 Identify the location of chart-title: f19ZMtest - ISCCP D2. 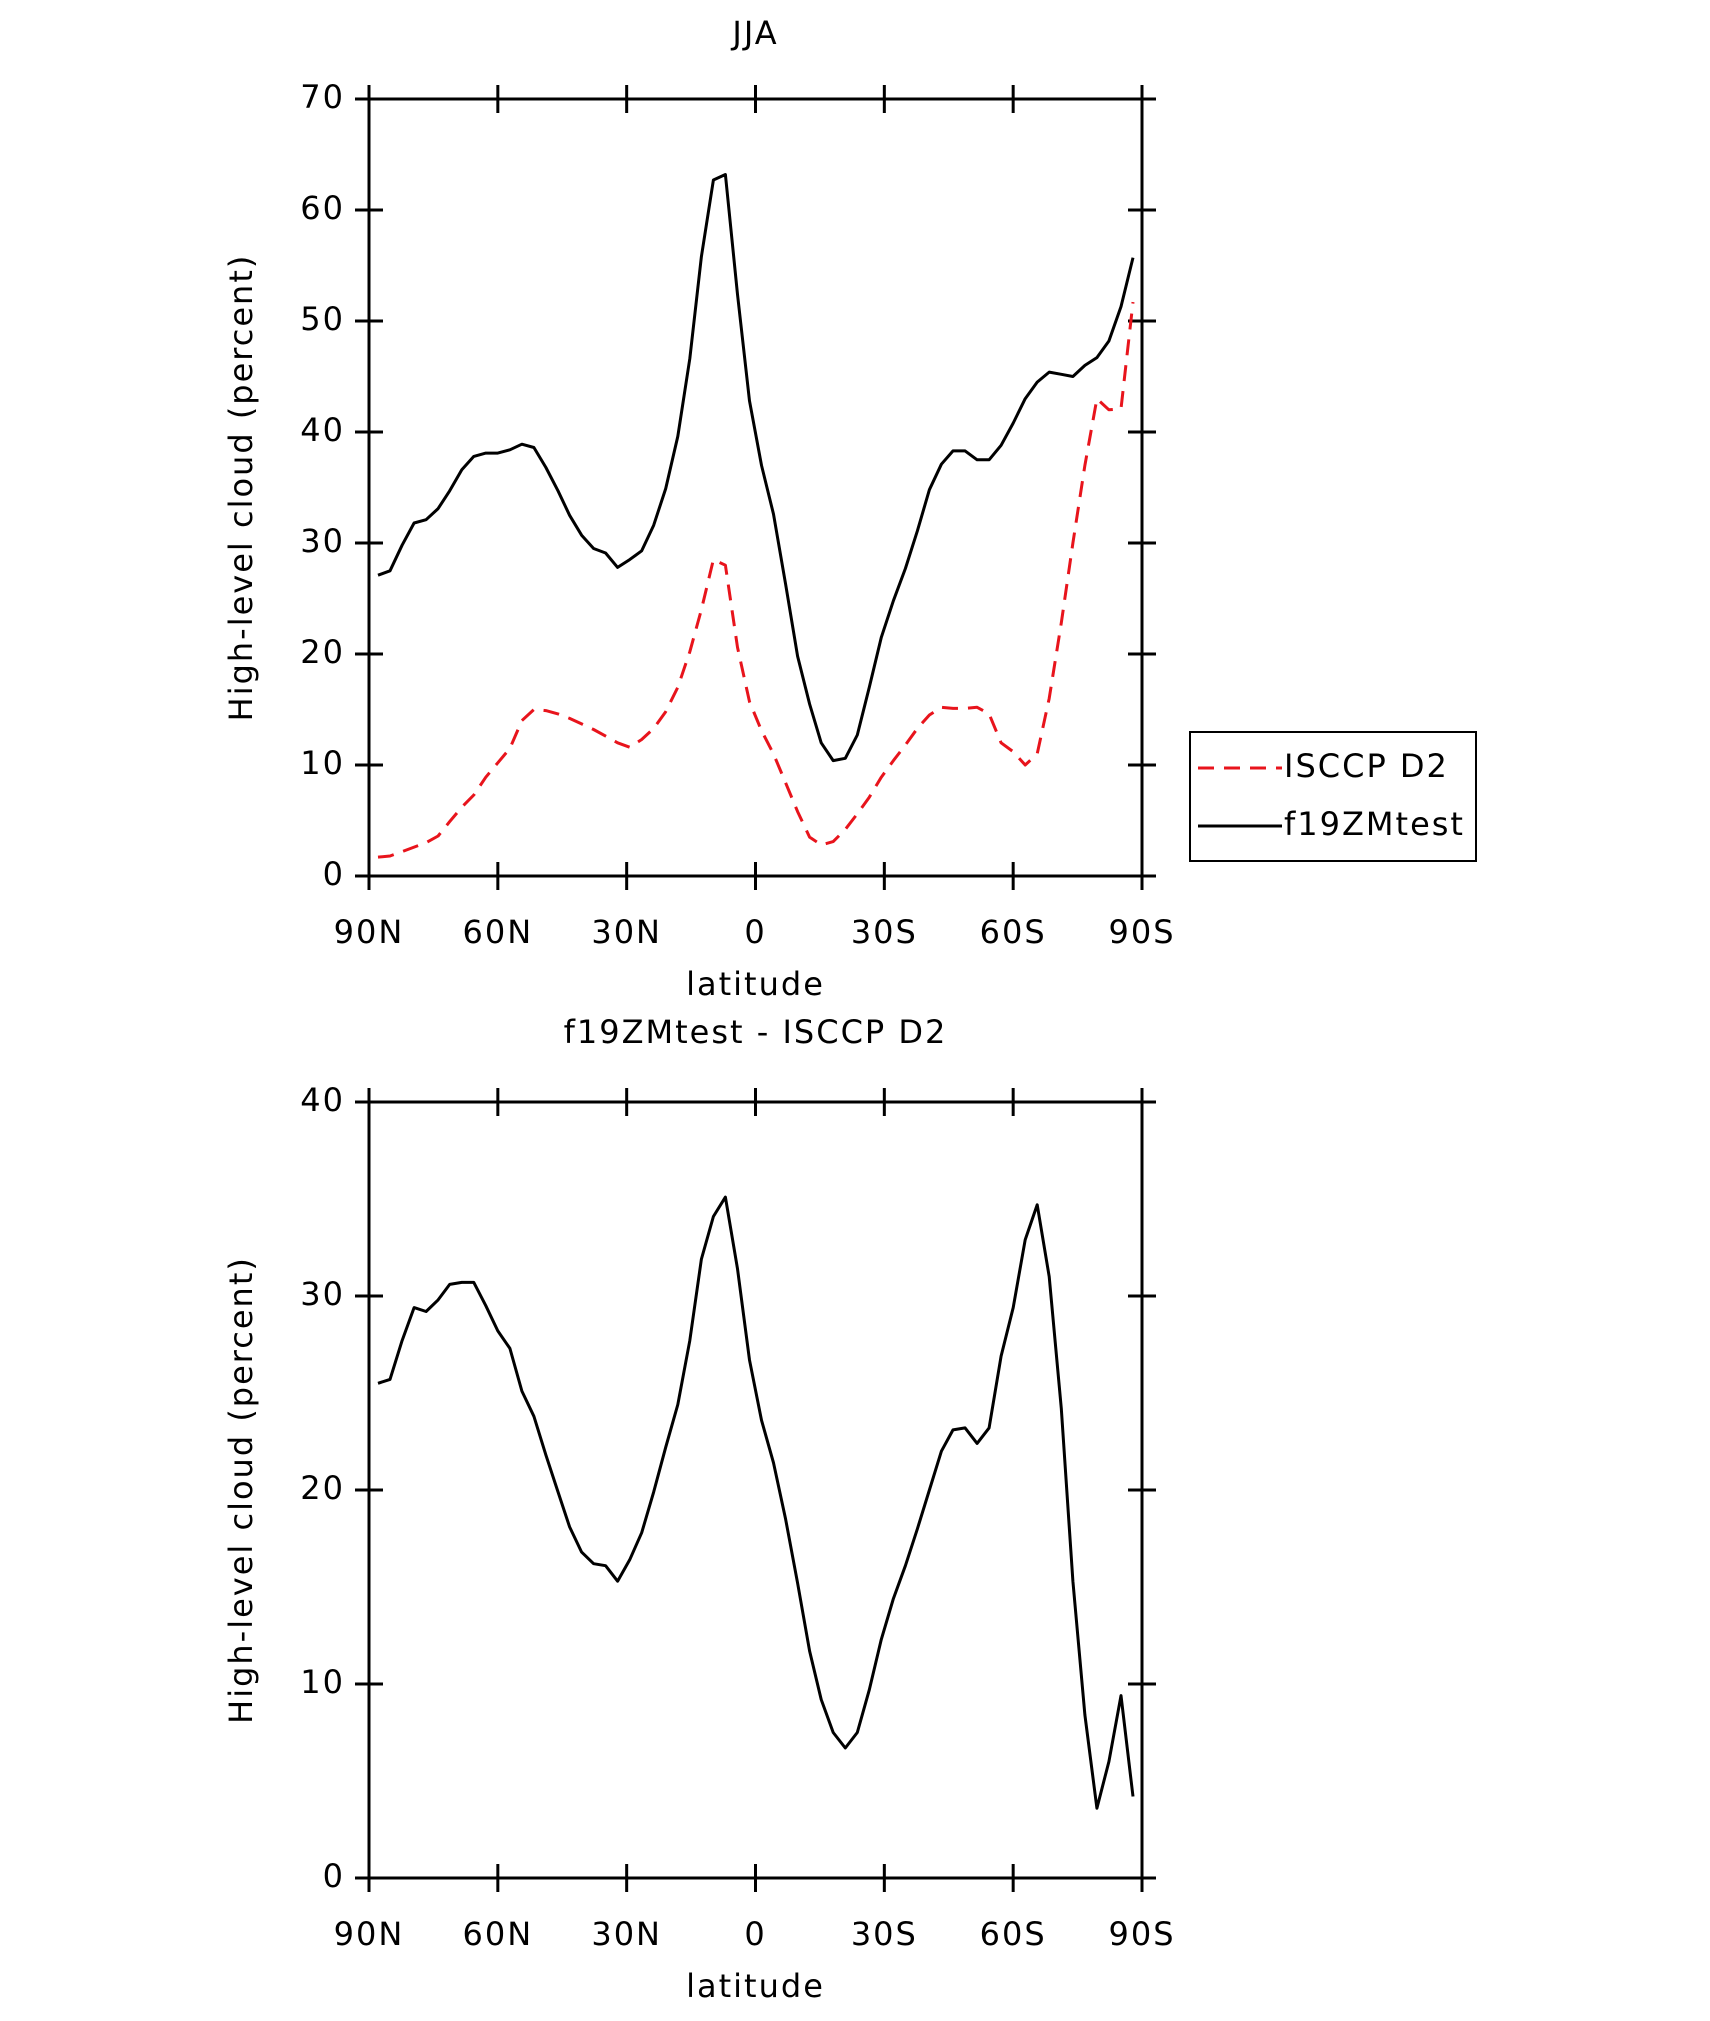
(756, 1032).